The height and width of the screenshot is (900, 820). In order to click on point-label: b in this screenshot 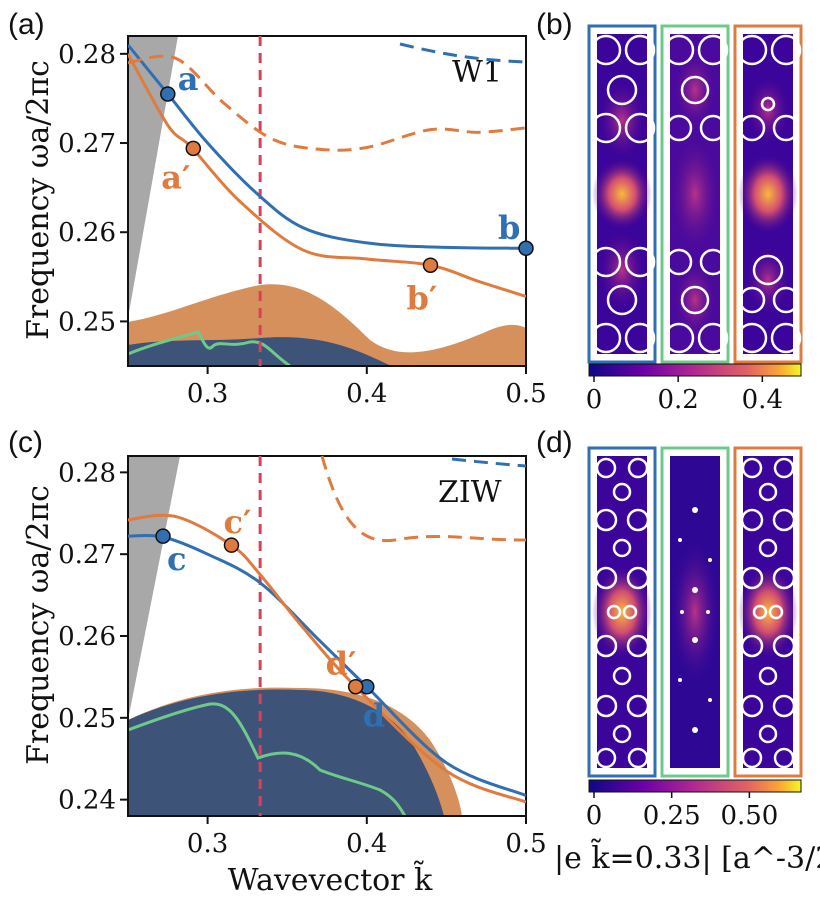, I will do `click(509, 227)`.